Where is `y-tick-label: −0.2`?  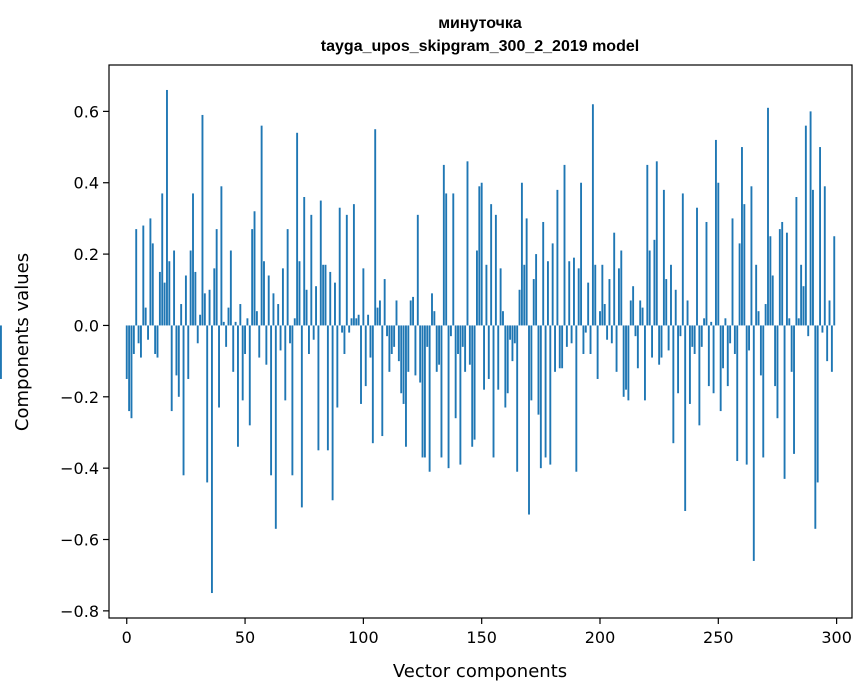 y-tick-label: −0.2 is located at coordinates (79, 397).